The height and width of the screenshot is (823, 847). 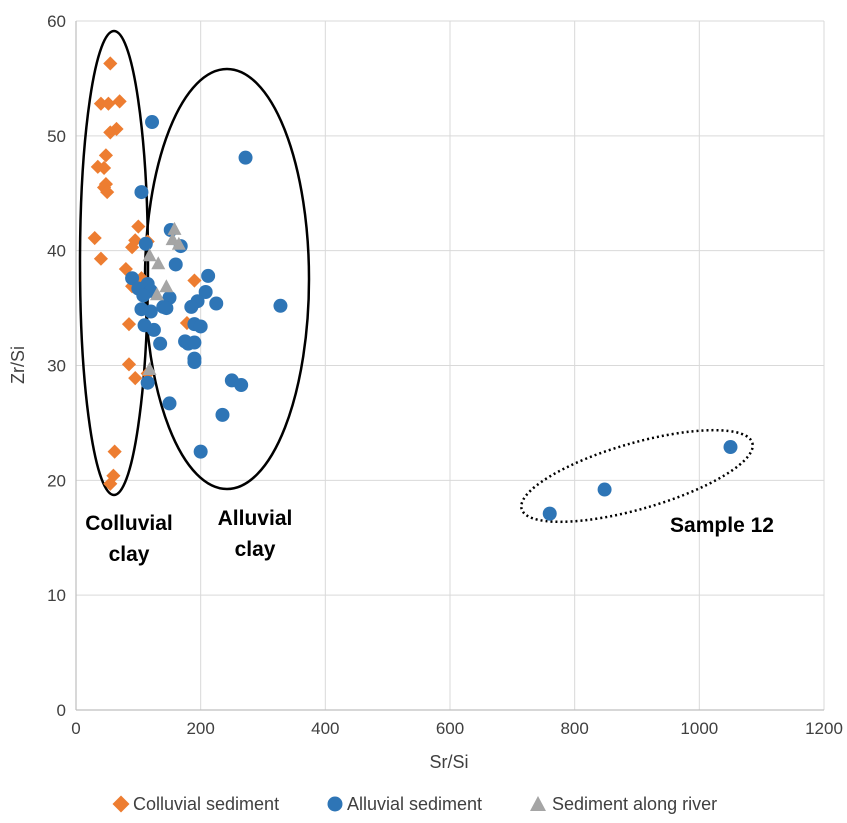 What do you see at coordinates (56, 21) in the screenshot?
I see `y-tick-label: 60` at bounding box center [56, 21].